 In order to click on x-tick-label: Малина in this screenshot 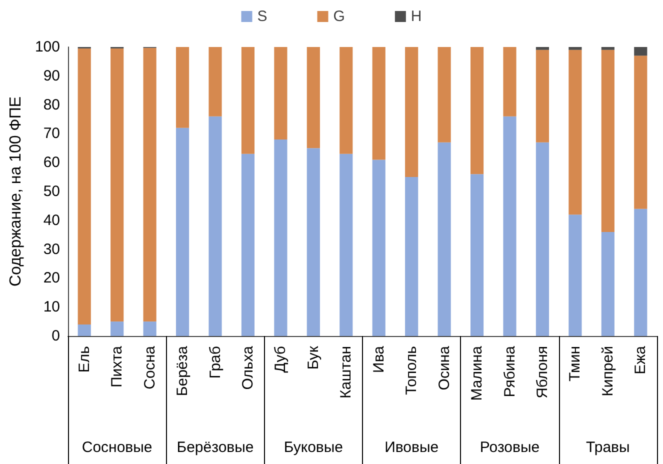, I will do `click(477, 373)`.